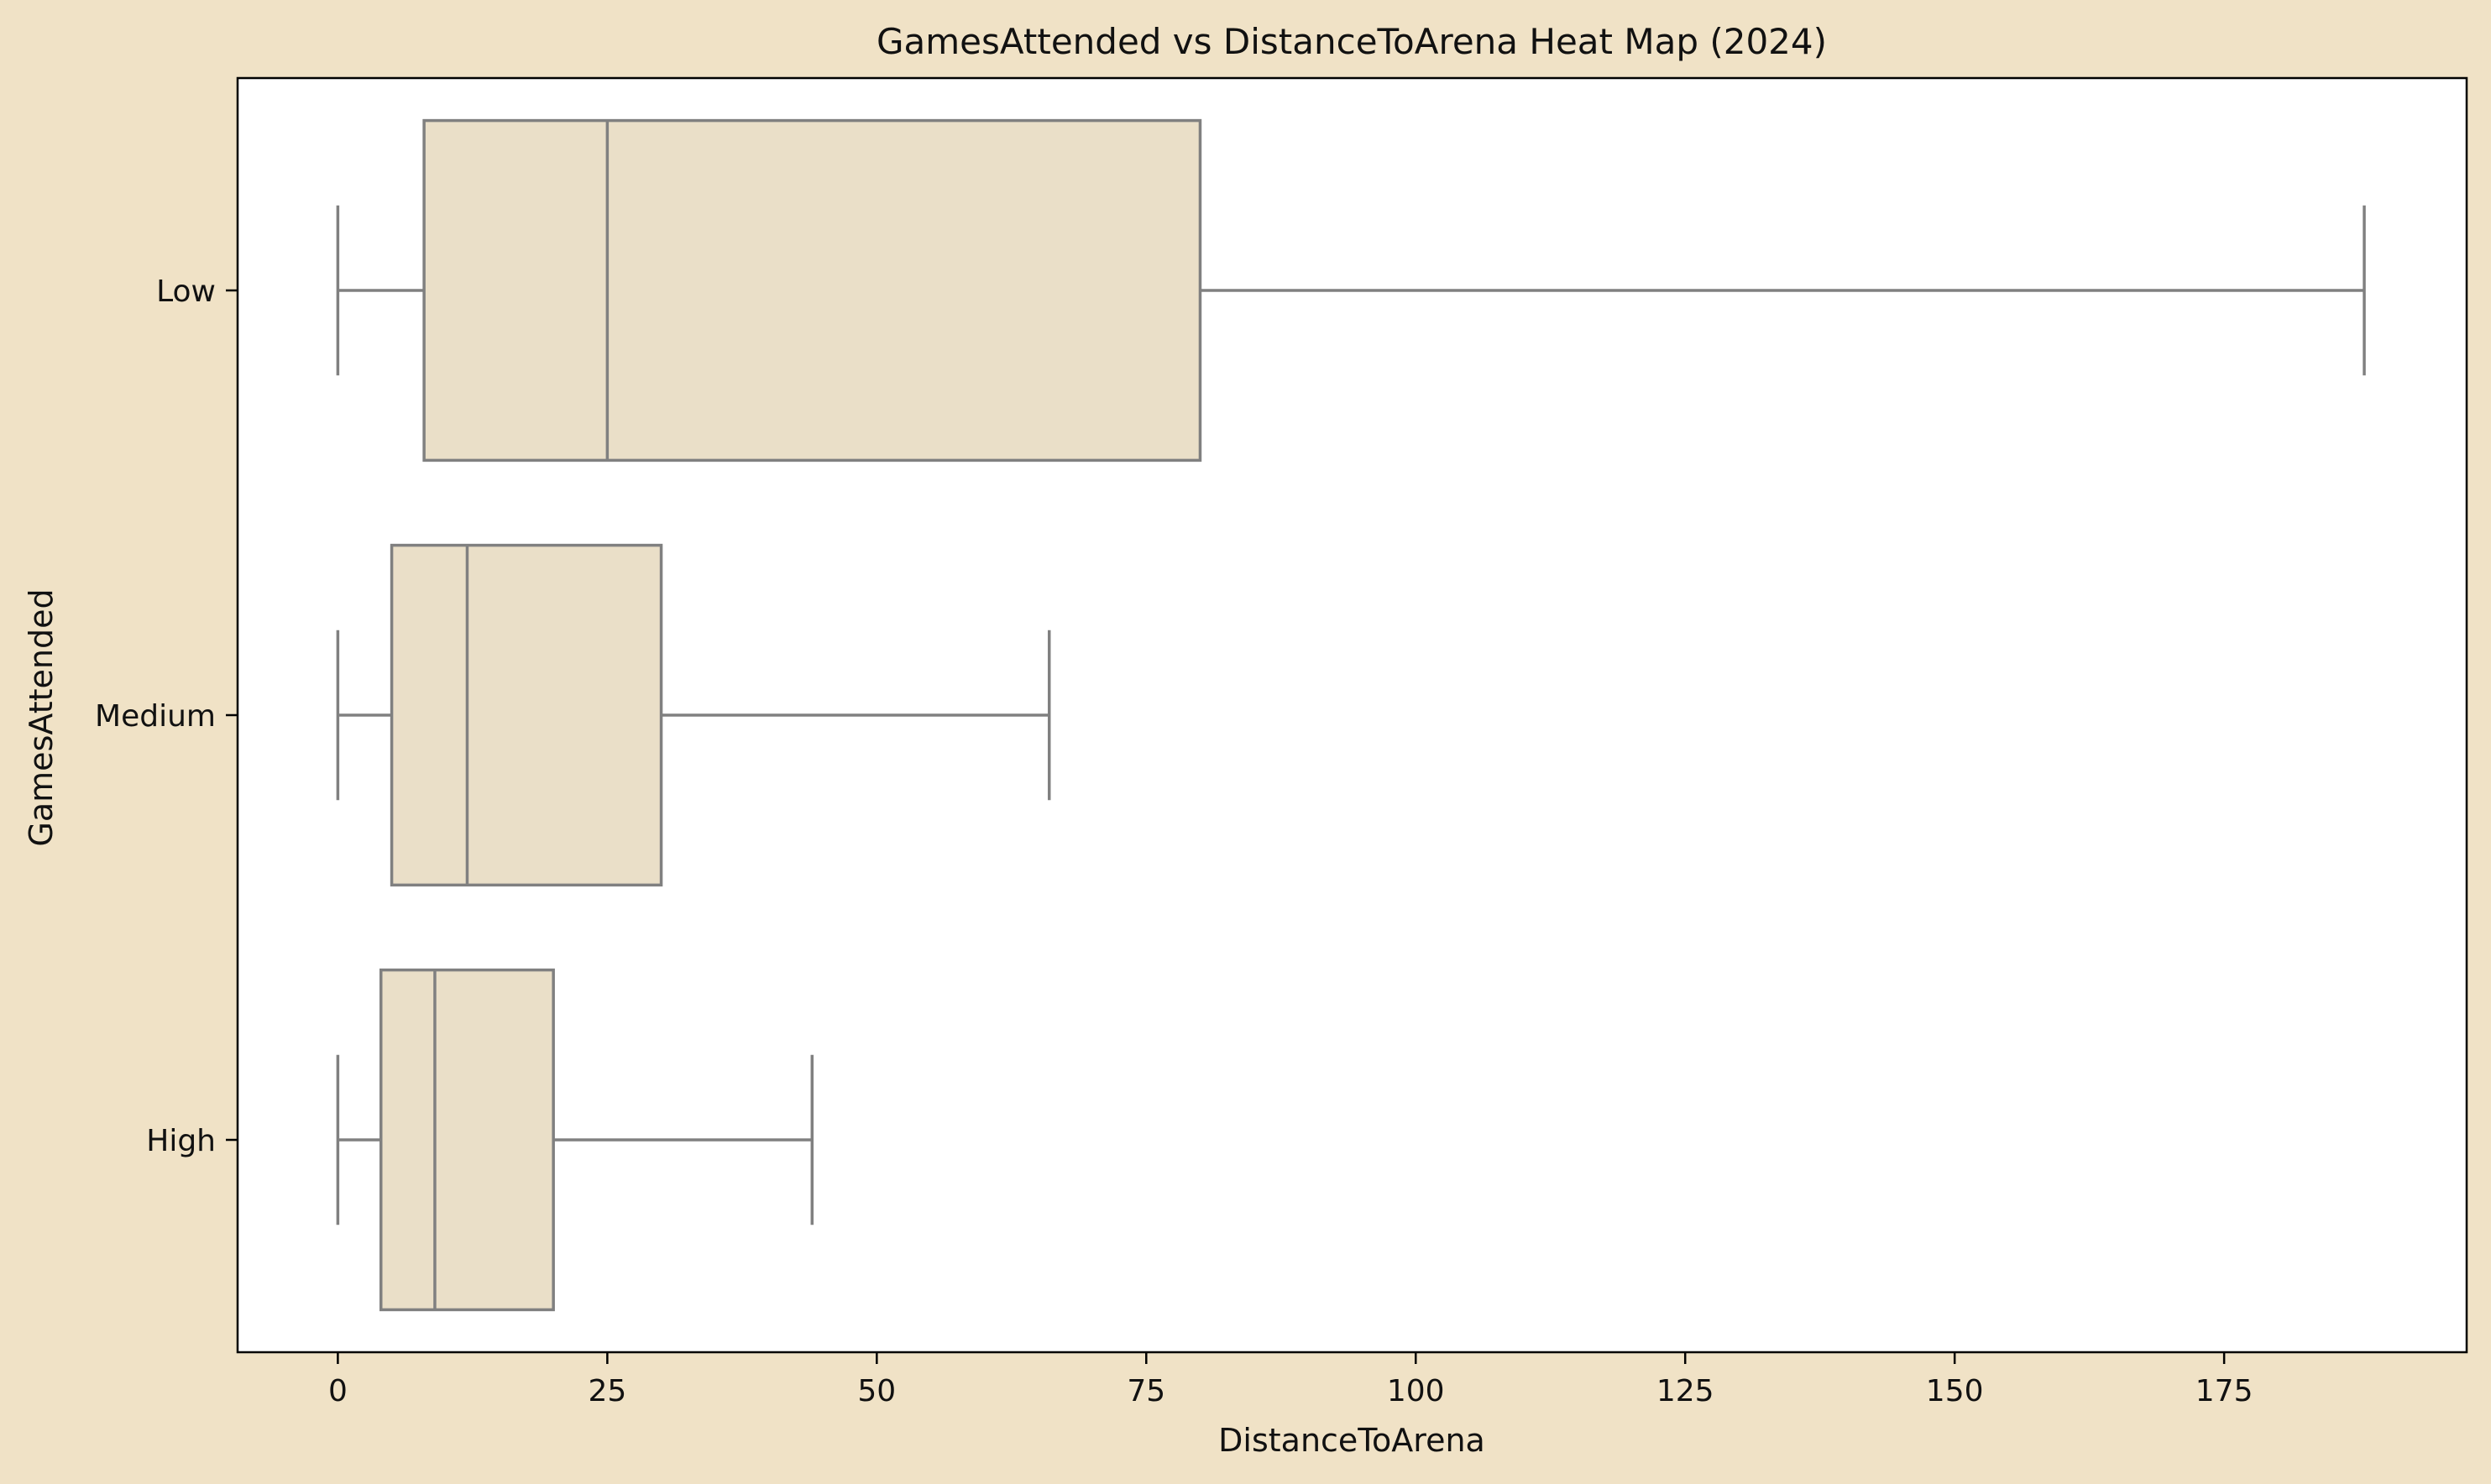  What do you see at coordinates (812, 290) in the screenshot?
I see `box-low` at bounding box center [812, 290].